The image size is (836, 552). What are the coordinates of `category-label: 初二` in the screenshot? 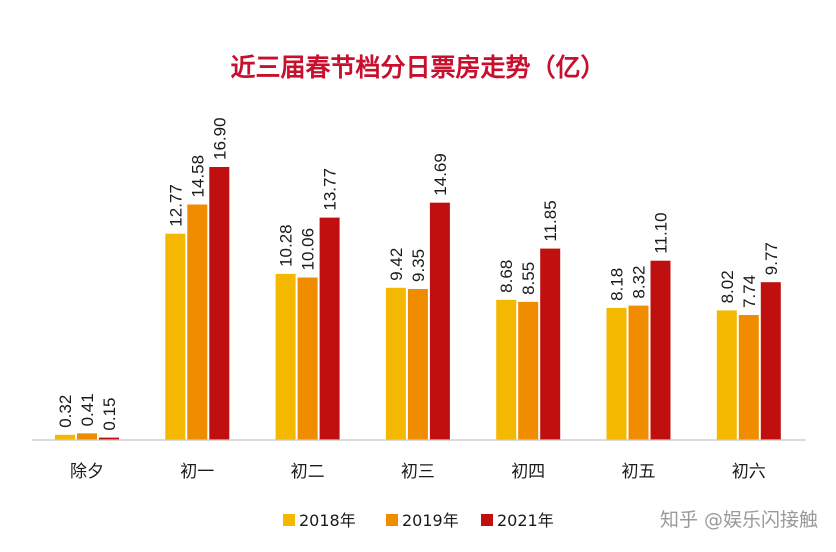 It's located at (308, 472).